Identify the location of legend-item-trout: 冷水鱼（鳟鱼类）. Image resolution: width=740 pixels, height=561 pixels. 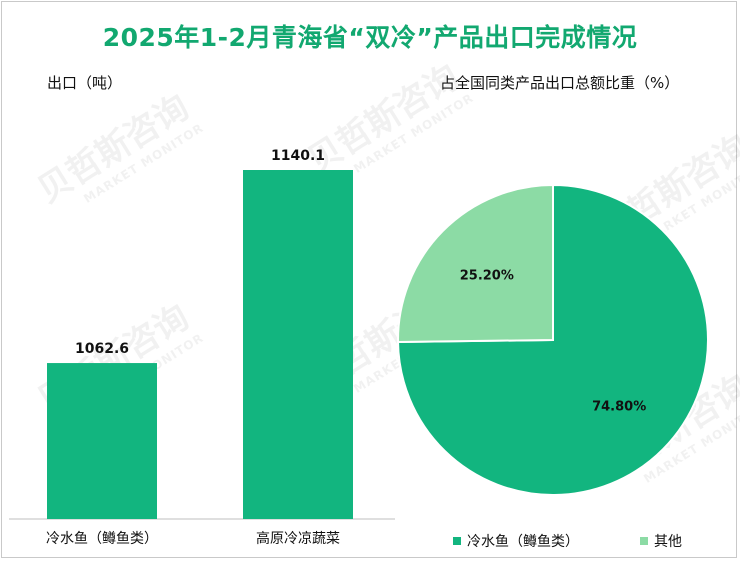
(516, 541).